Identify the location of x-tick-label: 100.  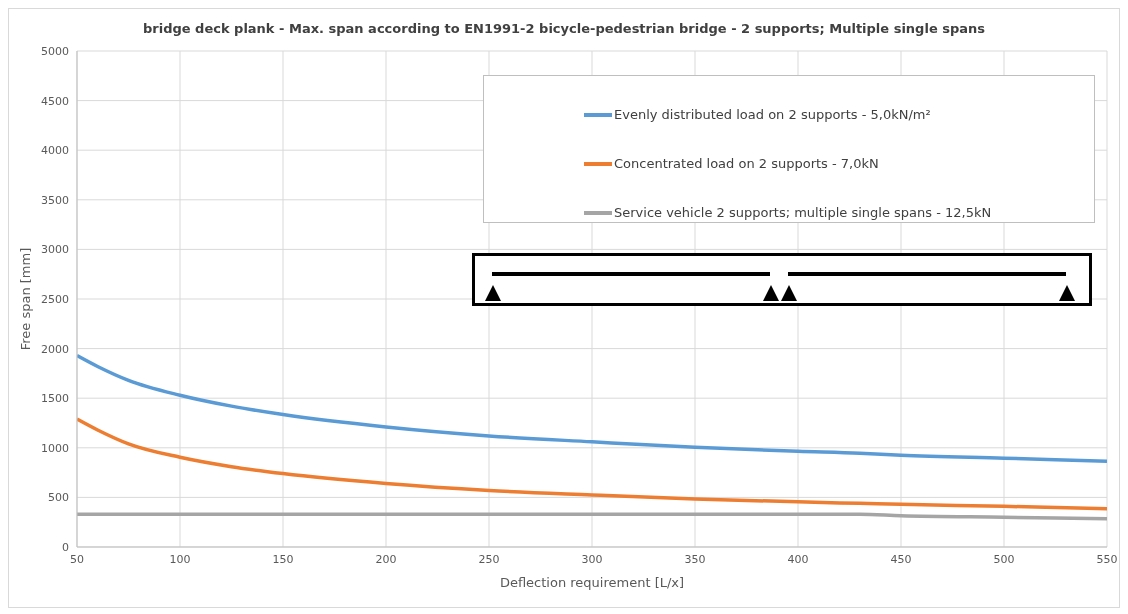
(180, 559).